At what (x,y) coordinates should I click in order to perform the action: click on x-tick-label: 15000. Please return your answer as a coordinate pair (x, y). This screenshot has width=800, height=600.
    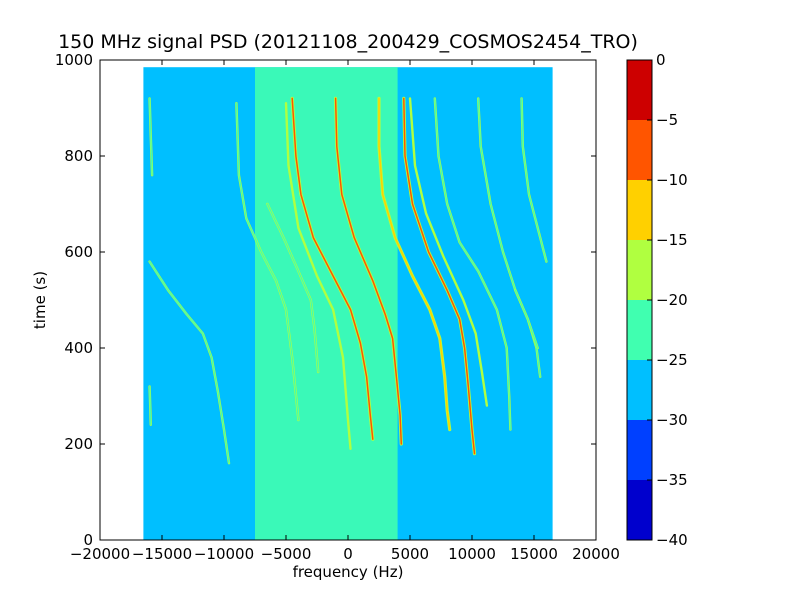
    Looking at the image, I should click on (534, 554).